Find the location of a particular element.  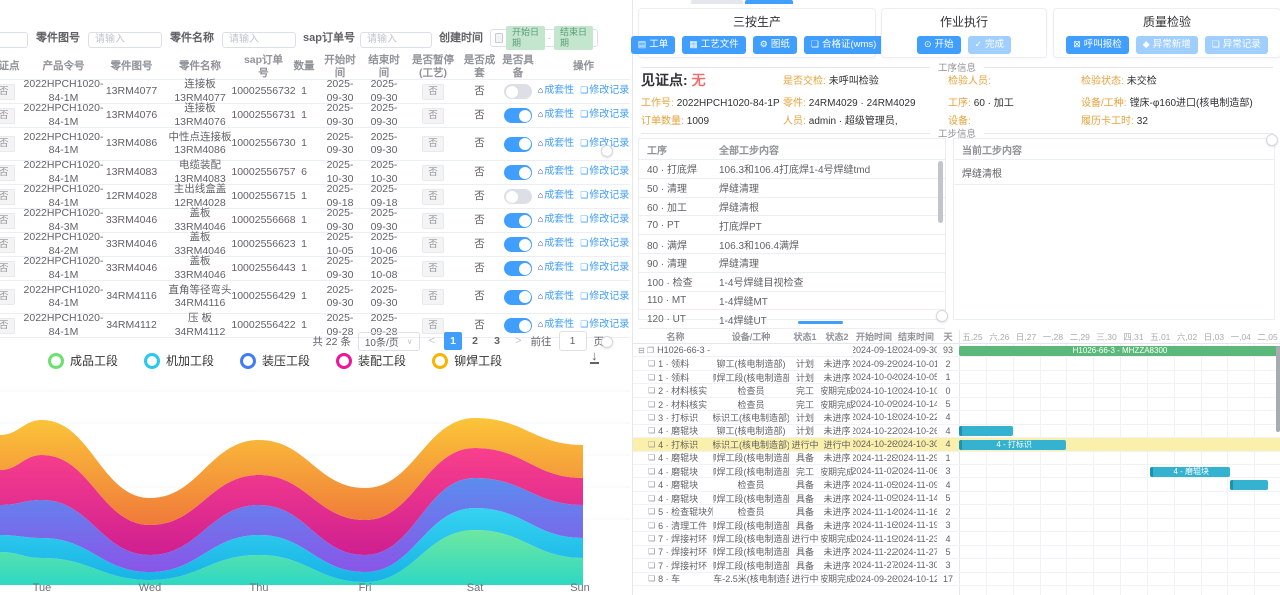

gantt-bar: 4 - 打标识 is located at coordinates (1013, 444).